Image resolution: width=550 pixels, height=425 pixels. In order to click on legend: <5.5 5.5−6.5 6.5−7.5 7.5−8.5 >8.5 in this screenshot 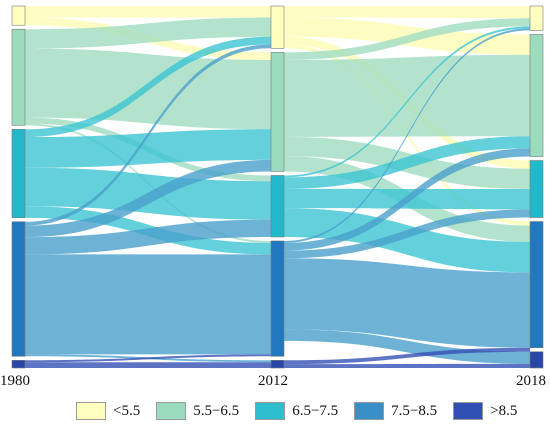, I will do `click(304, 411)`.